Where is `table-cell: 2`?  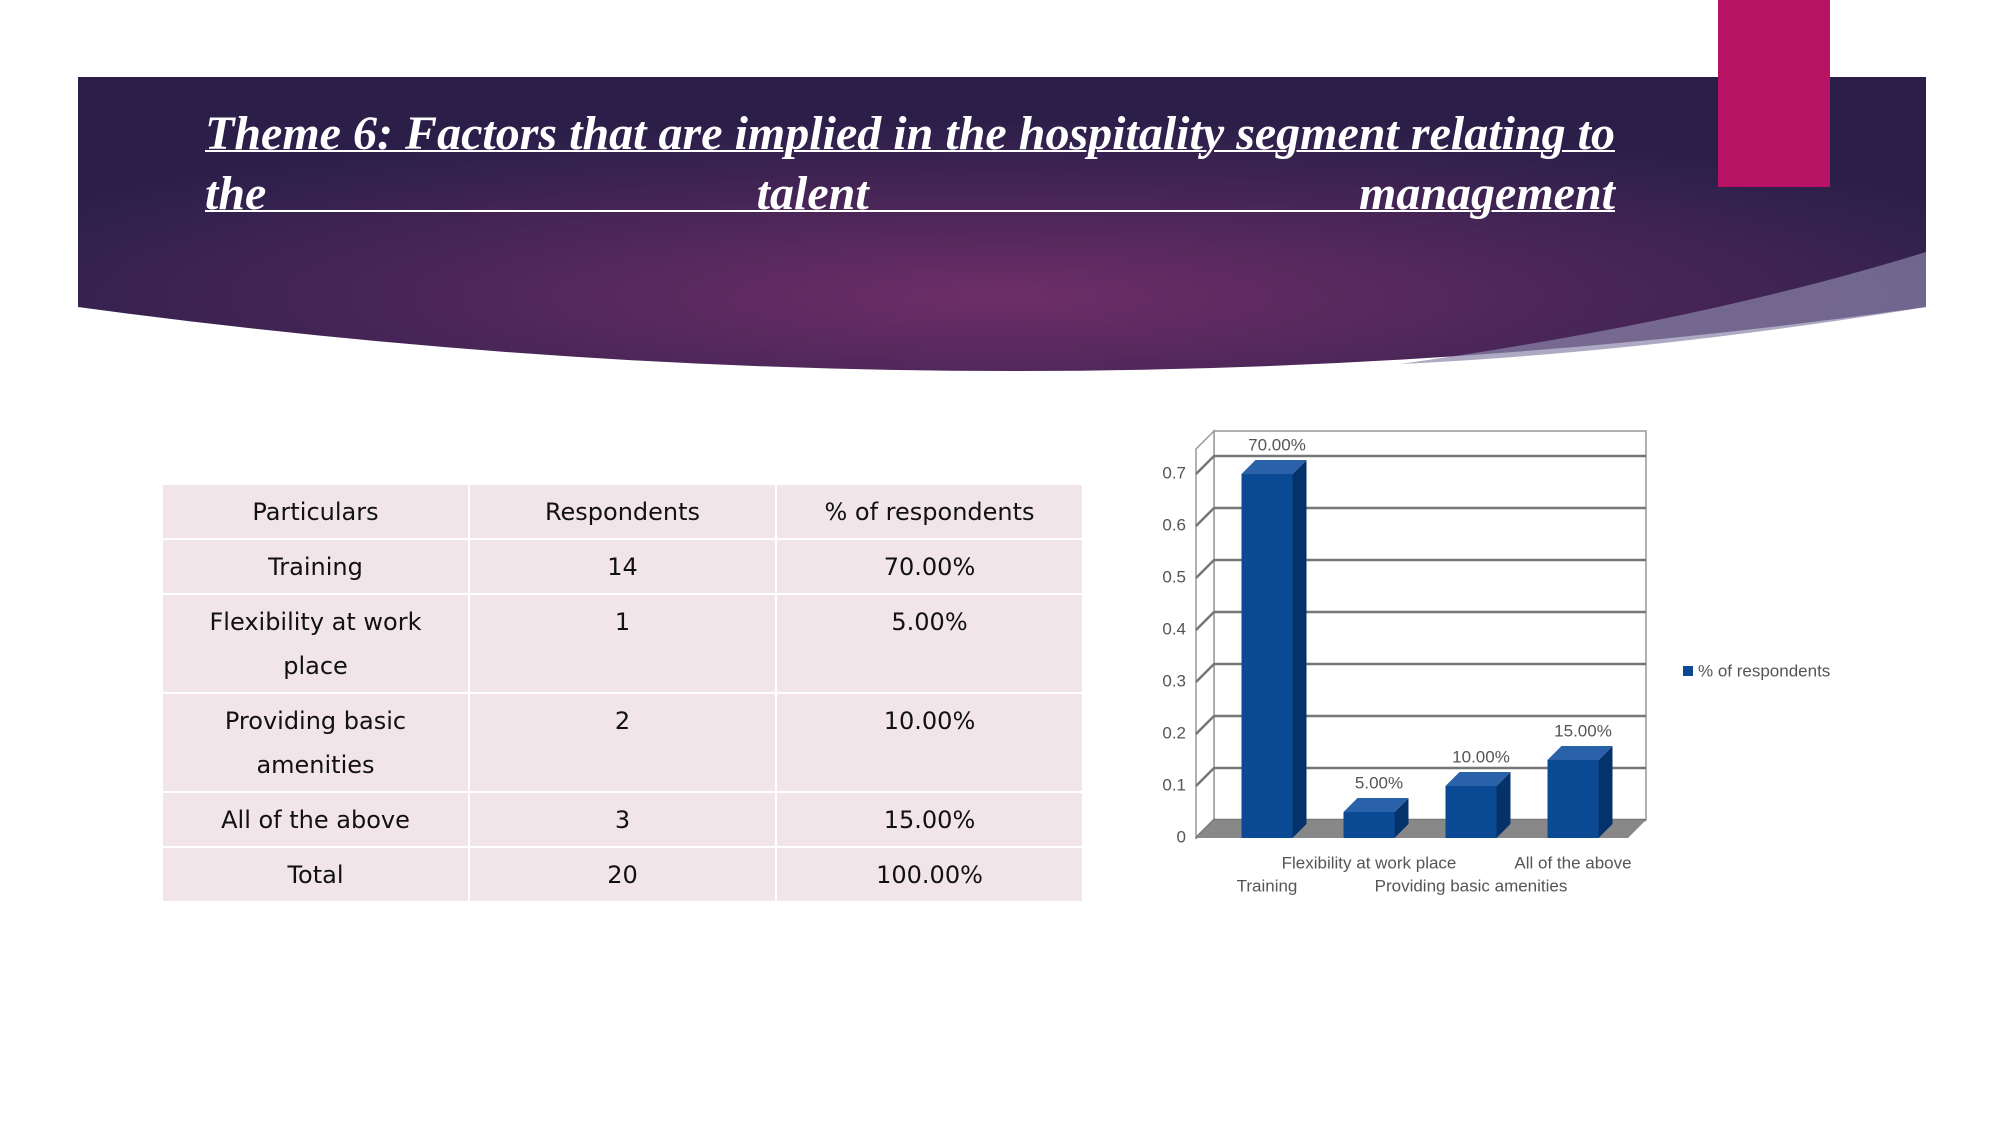 table-cell: 2 is located at coordinates (622, 742).